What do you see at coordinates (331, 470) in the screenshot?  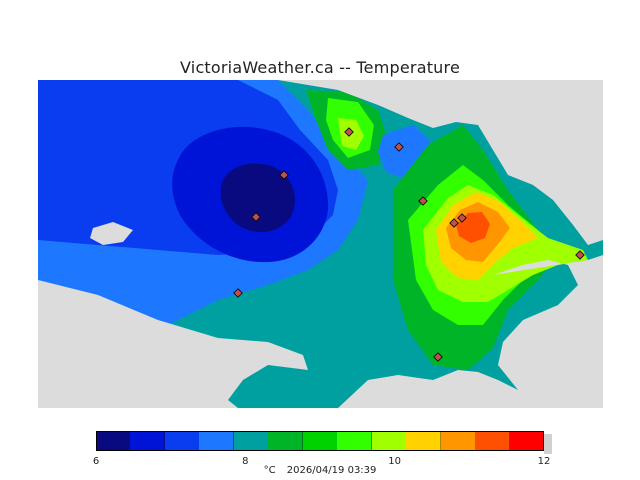 I see `legend-timestamp: 2026/04/19 03:39` at bounding box center [331, 470].